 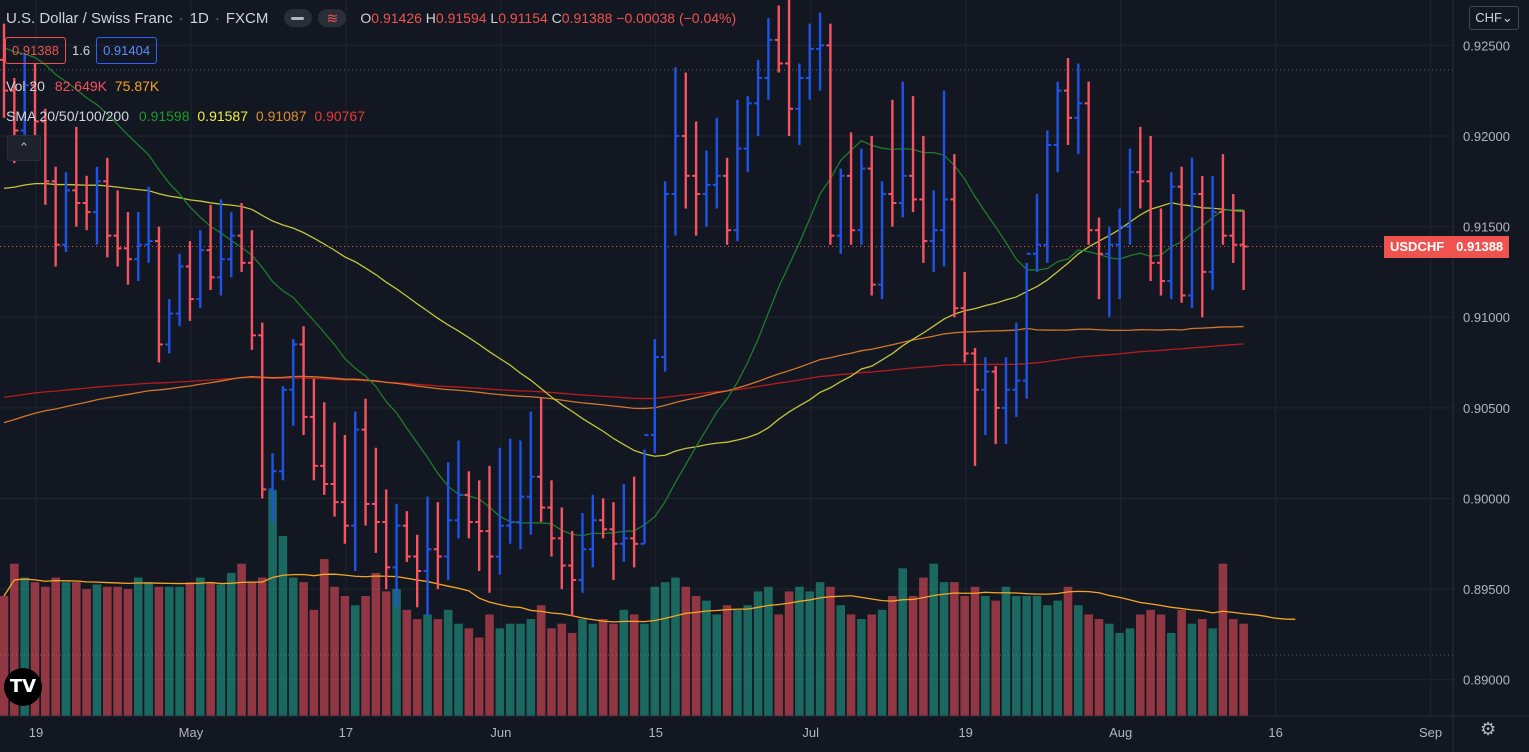 I want to click on trade-panel: 0.91388 1.6 0.91404, so click(x=81, y=50).